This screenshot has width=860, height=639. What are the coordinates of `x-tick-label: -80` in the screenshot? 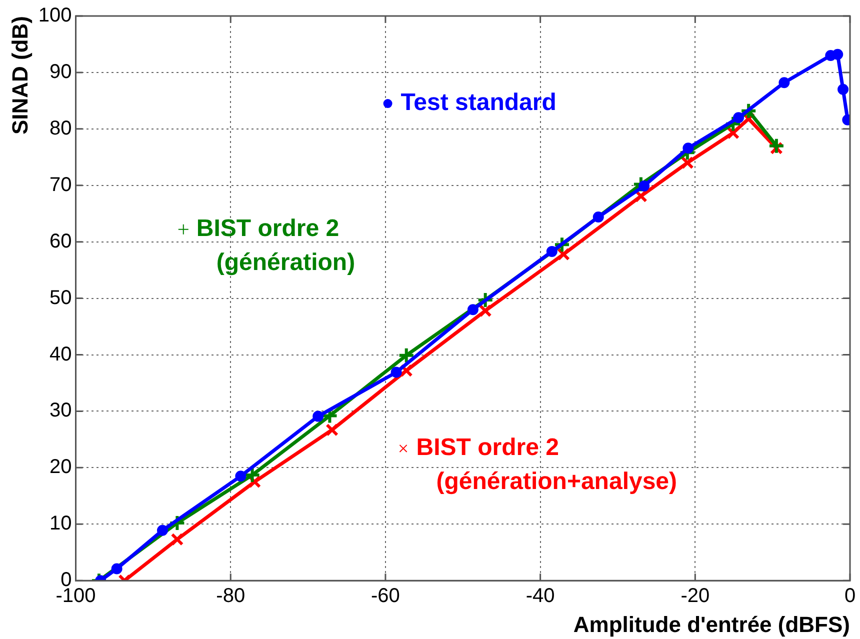 It's located at (231, 596).